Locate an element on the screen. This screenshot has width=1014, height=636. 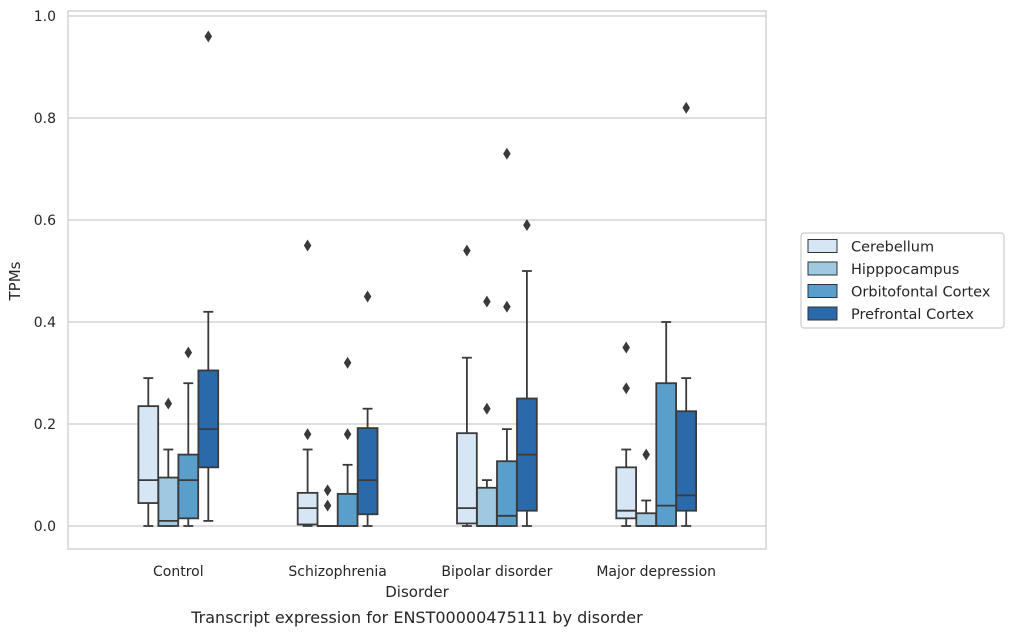
y-tick-label: 0.0 is located at coordinates (45, 527).